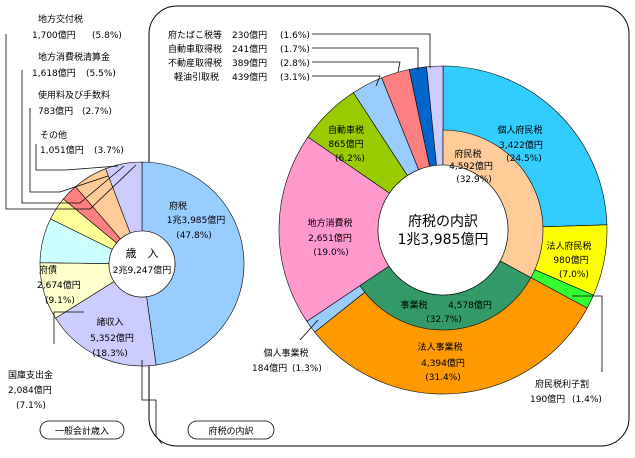 The image size is (635, 458). What do you see at coordinates (142, 253) in the screenshot?
I see `revenue-center-title: 歳 入` at bounding box center [142, 253].